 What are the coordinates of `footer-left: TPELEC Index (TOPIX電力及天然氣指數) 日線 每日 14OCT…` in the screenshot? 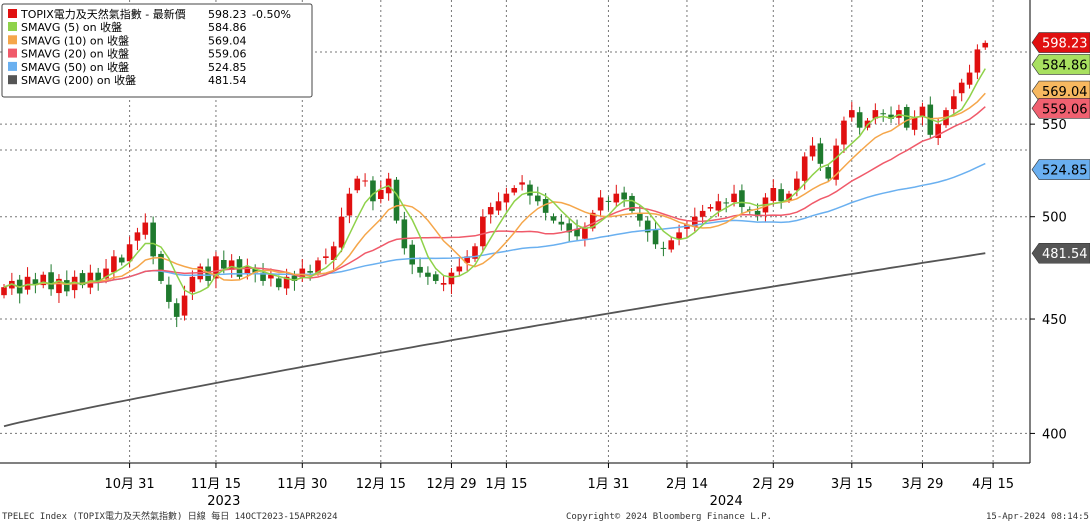 It's located at (170, 516).